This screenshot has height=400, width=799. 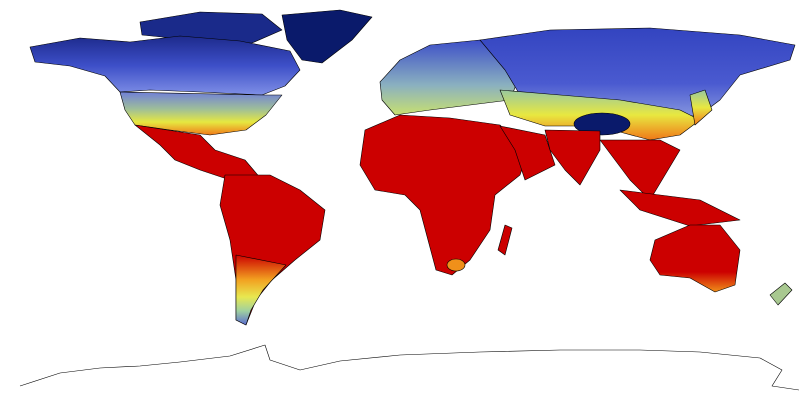 I want to click on canada-alaska, so click(x=165, y=65).